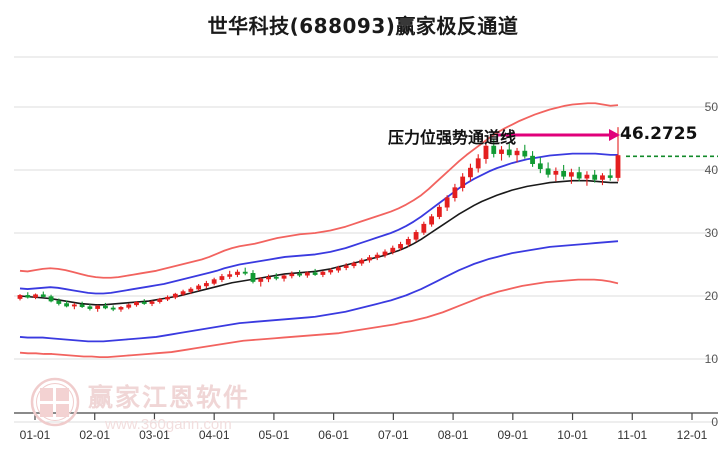 This screenshot has width=726, height=450. Describe the element at coordinates (712, 107) in the screenshot. I see `svg-text: 50` at that location.